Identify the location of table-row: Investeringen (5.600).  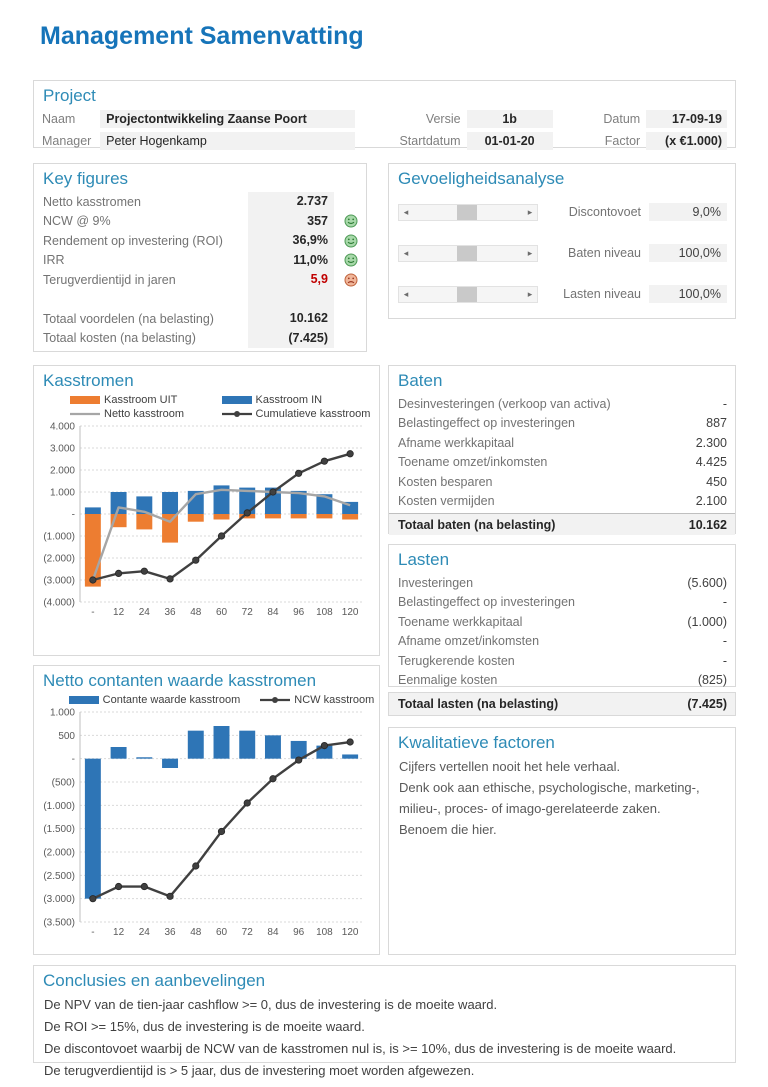
(562, 583).